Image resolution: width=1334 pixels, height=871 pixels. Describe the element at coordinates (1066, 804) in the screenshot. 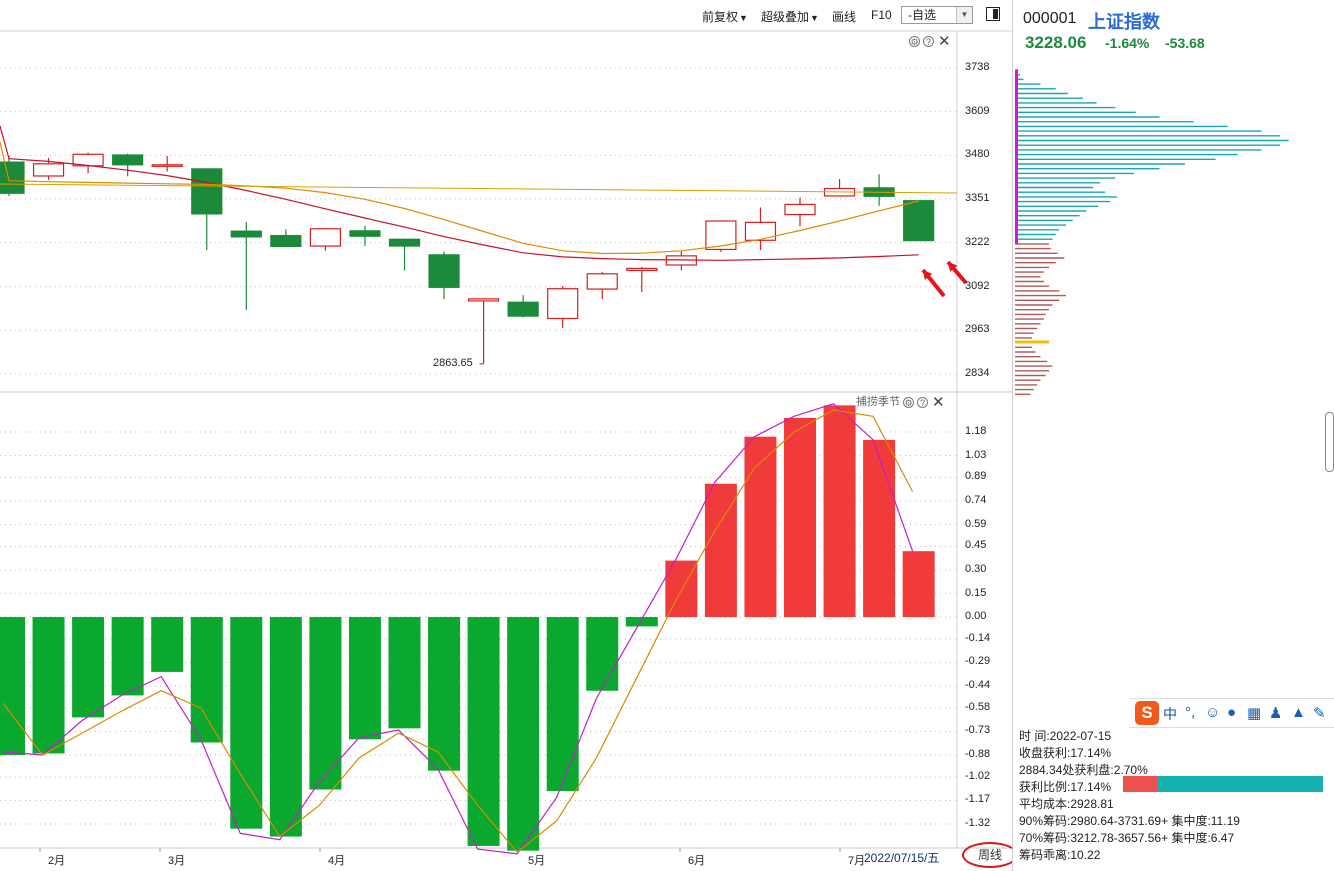

I see `average-cost: 平均成本:2928.81` at that location.